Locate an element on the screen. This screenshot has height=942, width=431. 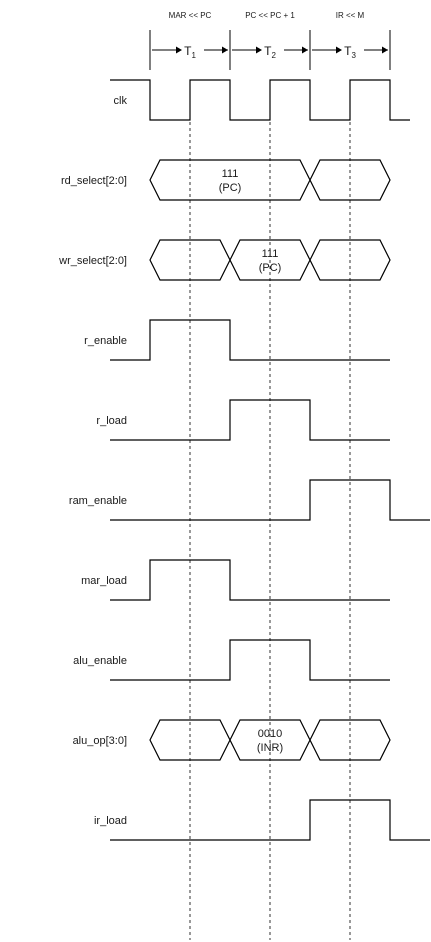
signal-label: alu_op[3:0] is located at coordinates (100, 741).